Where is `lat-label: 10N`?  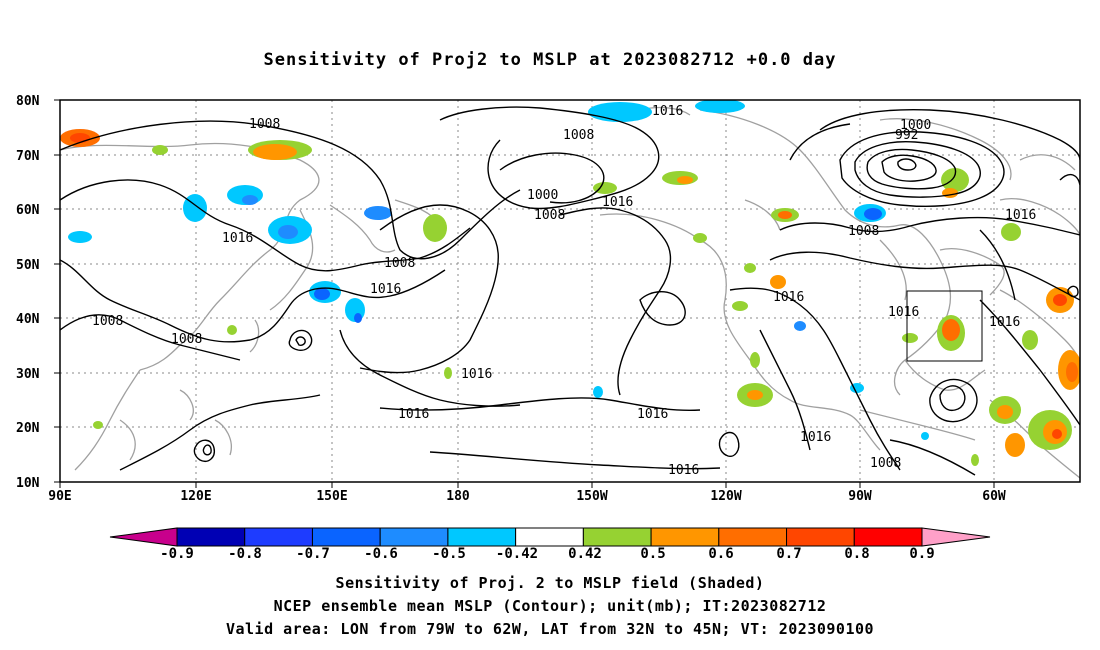 lat-label: 10N is located at coordinates (28, 483).